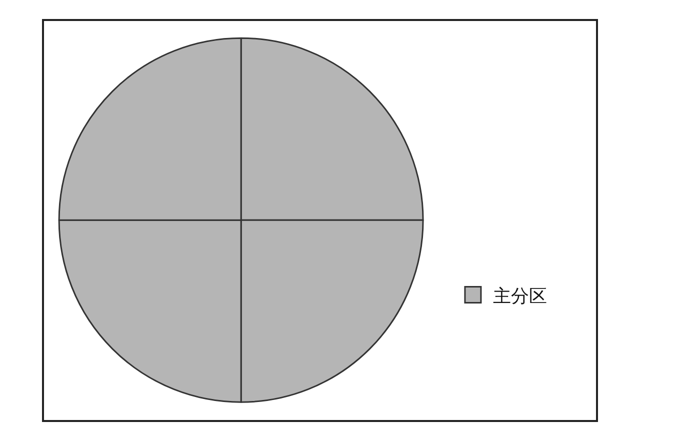 The width and height of the screenshot is (685, 427). What do you see at coordinates (519, 296) in the screenshot?
I see `legend-label: 主分区` at bounding box center [519, 296].